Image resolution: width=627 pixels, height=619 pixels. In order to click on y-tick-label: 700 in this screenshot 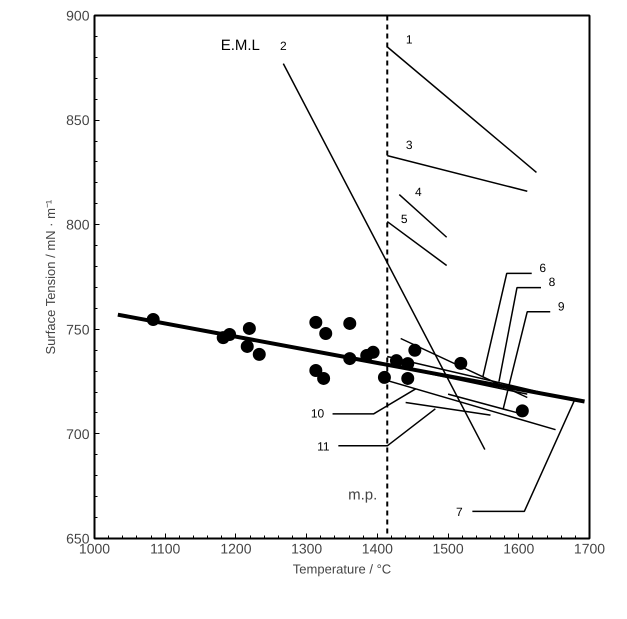, I will do `click(78, 434)`.